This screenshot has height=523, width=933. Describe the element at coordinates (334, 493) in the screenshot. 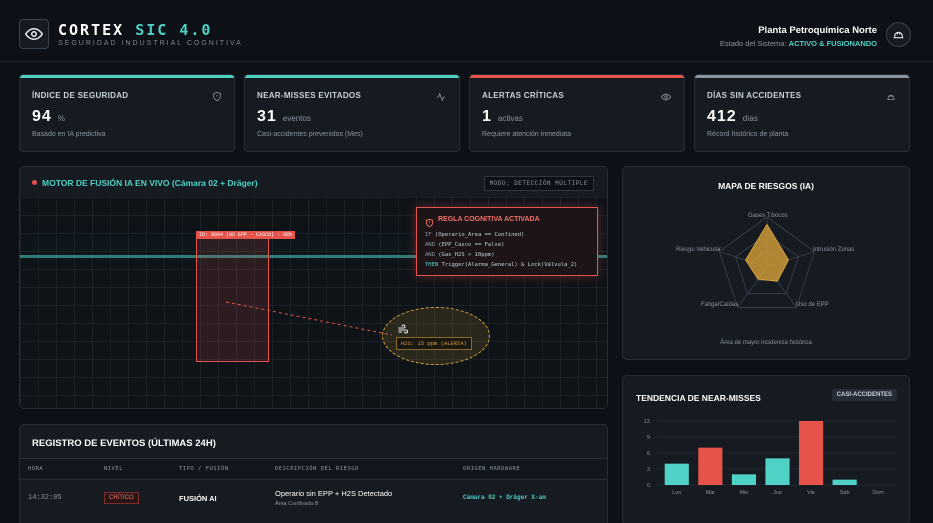

I see `event-description: Operario sin EPP + H2S Detectado` at that location.